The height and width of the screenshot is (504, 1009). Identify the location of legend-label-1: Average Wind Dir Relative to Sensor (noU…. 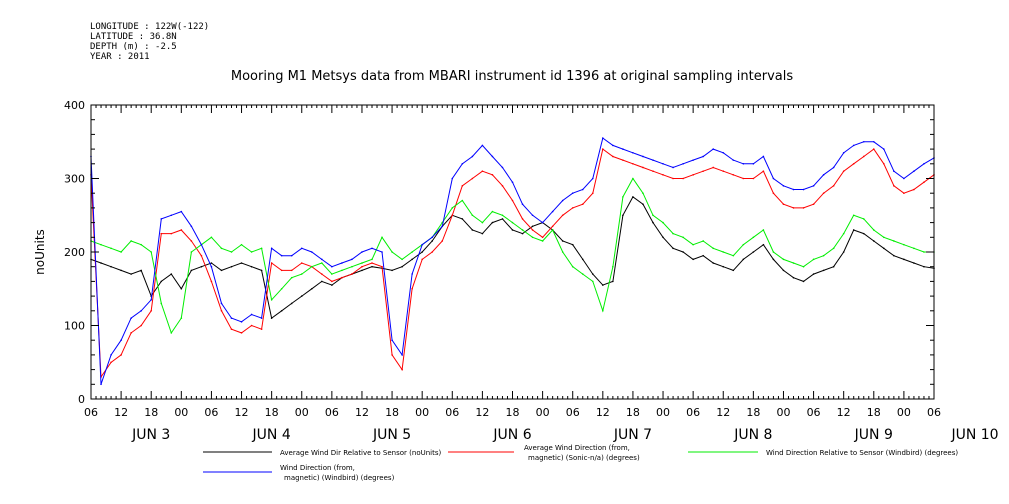
(360, 453).